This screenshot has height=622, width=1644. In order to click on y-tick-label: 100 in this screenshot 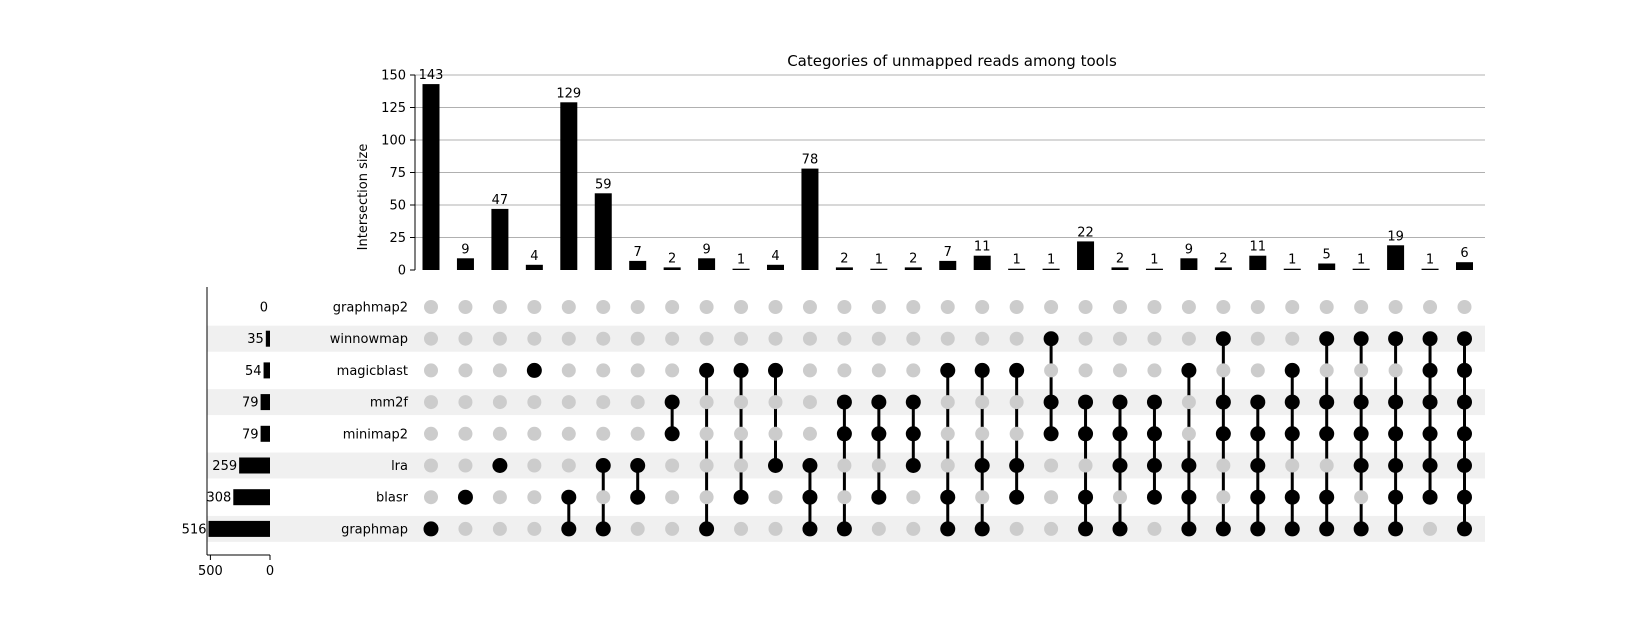, I will do `click(393, 141)`.